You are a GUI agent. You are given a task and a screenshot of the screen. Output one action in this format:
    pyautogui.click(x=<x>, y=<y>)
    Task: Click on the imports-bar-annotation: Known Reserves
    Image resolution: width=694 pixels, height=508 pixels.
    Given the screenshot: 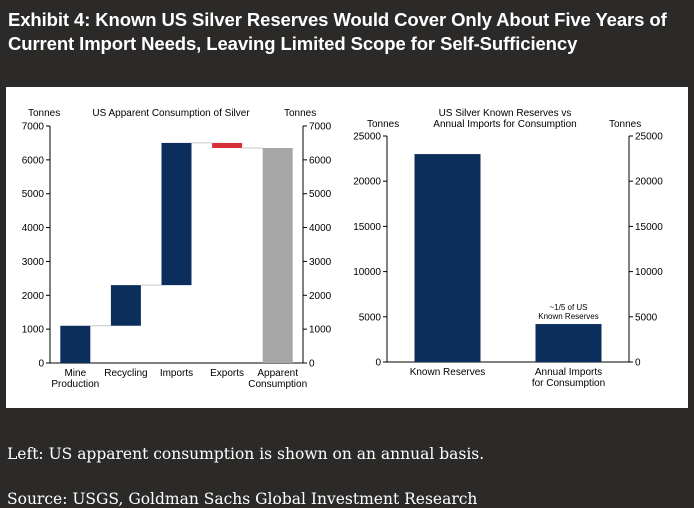 What is the action you would take?
    pyautogui.click(x=568, y=316)
    